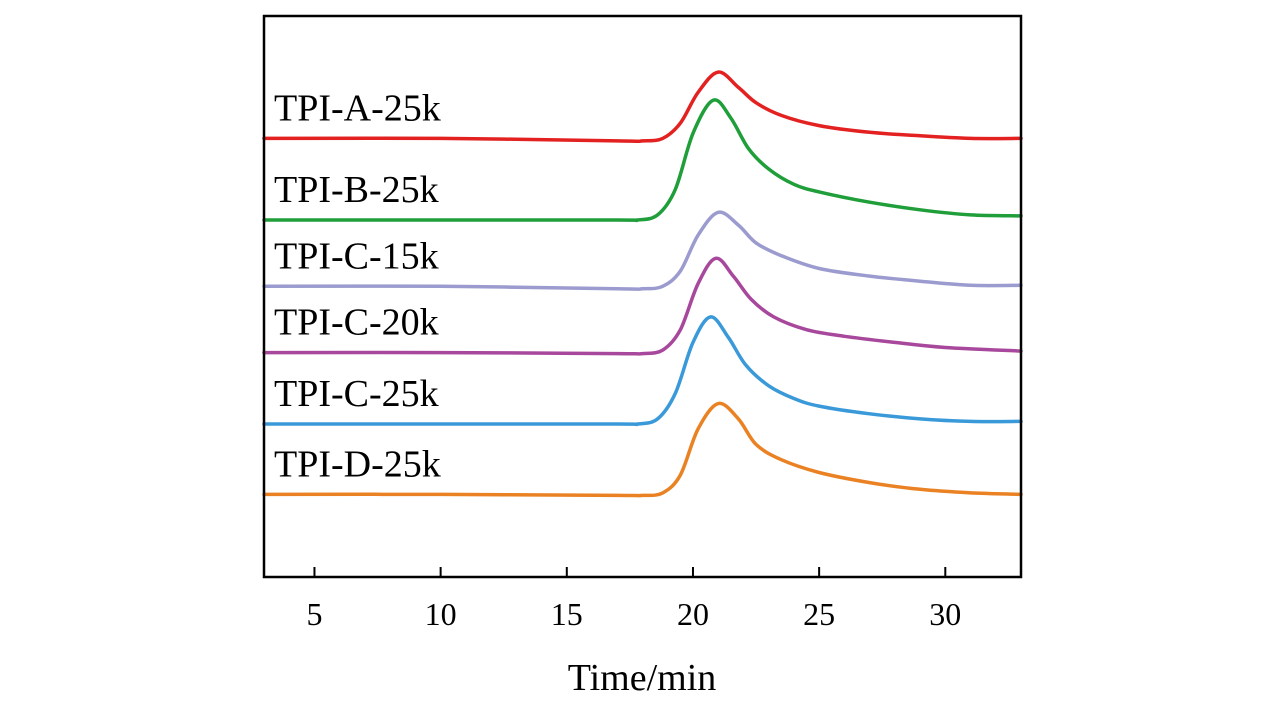 This screenshot has width=1283, height=709. I want to click on x-tick-label-25: 25, so click(819, 614).